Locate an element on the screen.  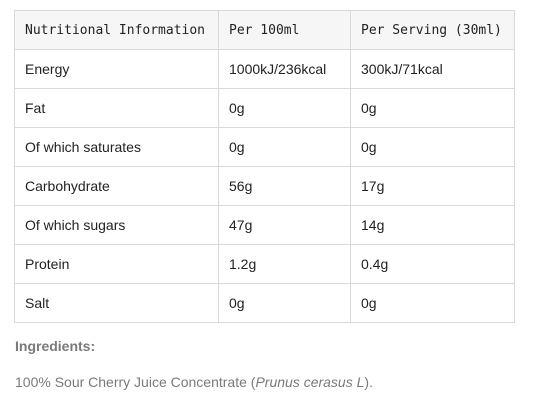
table-cell: Carbohydrate is located at coordinates (116, 186).